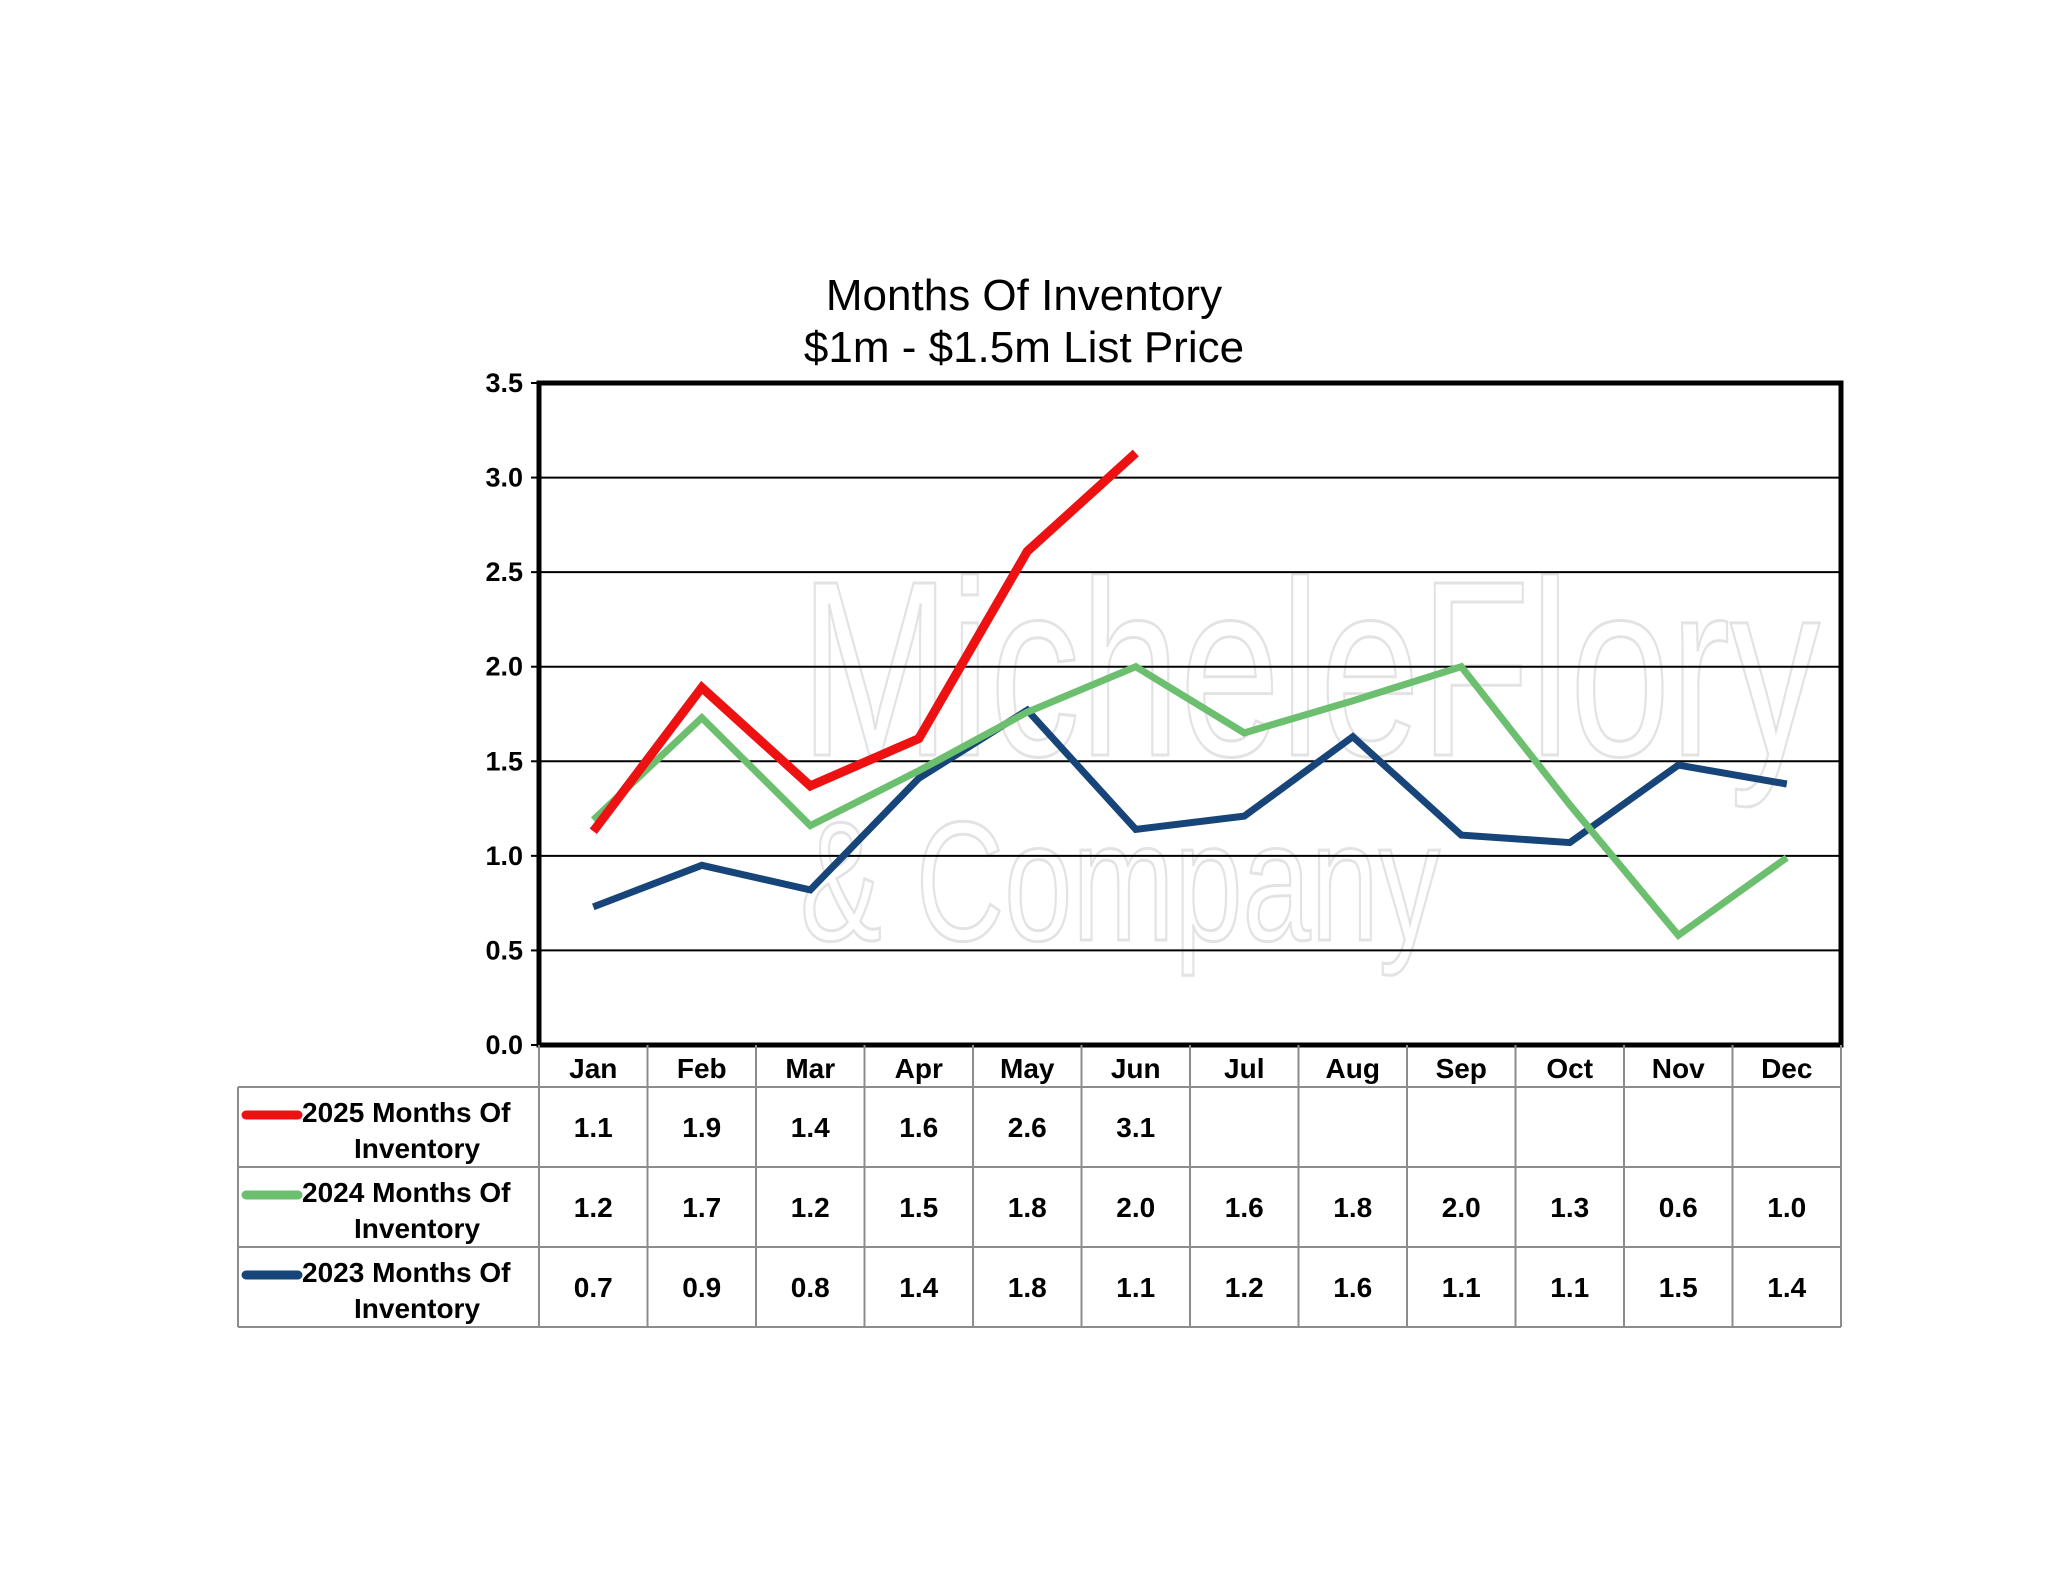  Describe the element at coordinates (702, 1068) in the screenshot. I see `x-tick-label: Feb` at that location.